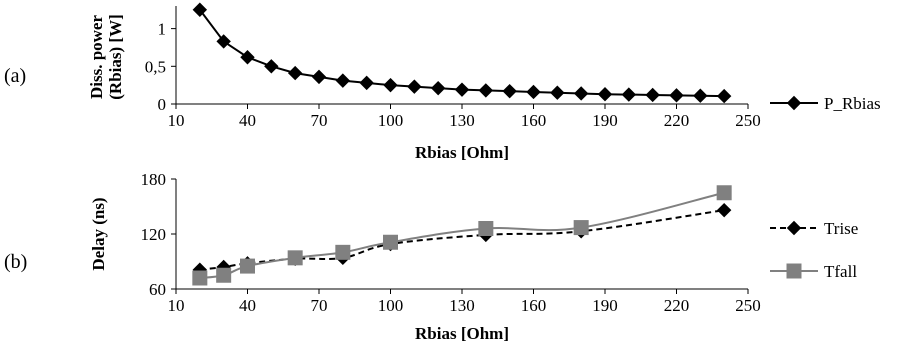 The height and width of the screenshot is (354, 906). What do you see at coordinates (162, 104) in the screenshot?
I see `y-tick-label: 0` at bounding box center [162, 104].